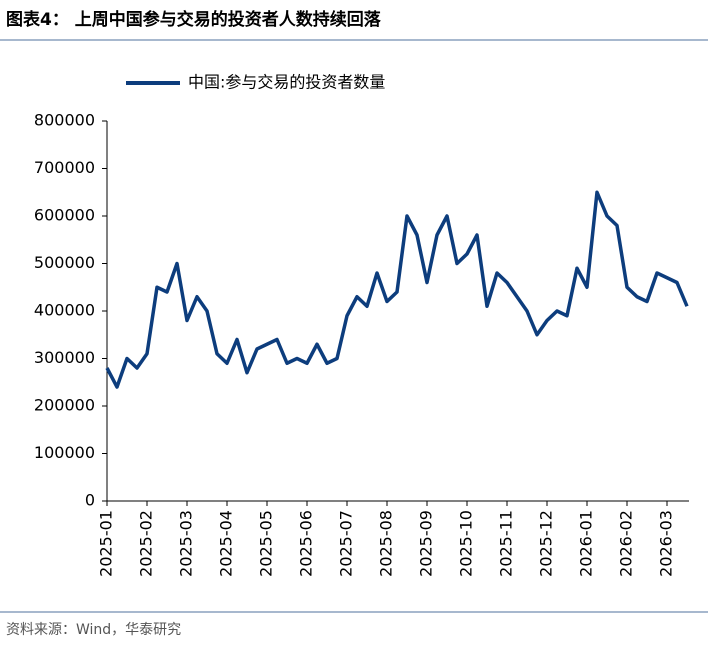 The image size is (708, 649). I want to click on source: 资料来源：Wind，华泰研究, so click(93, 630).